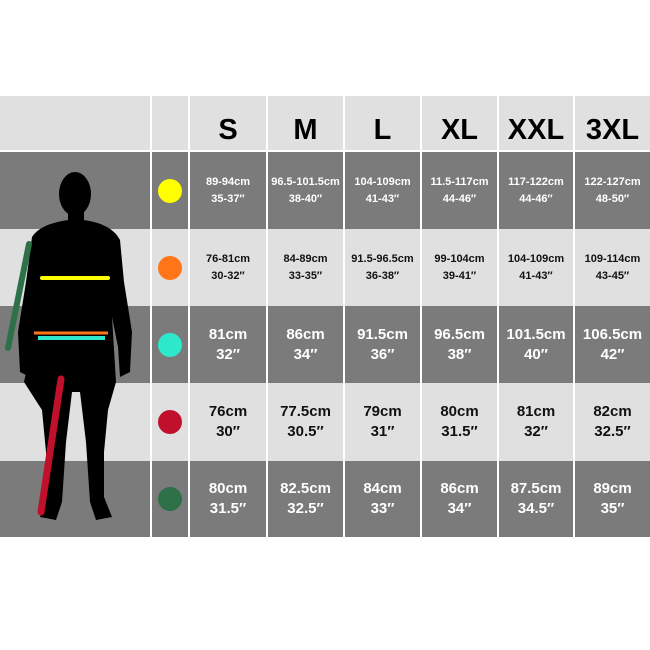 The height and width of the screenshot is (650, 650). I want to click on table-cell-inside-leg-m: 77.5cm 30.5″, so click(305, 422).